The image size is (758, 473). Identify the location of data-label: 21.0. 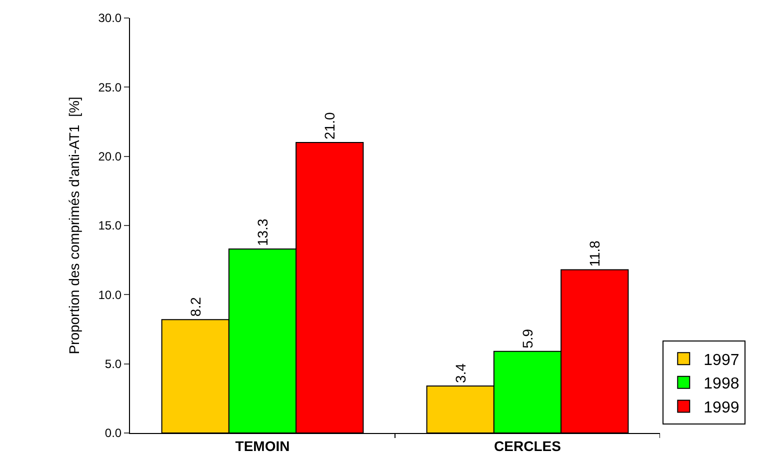
(330, 126).